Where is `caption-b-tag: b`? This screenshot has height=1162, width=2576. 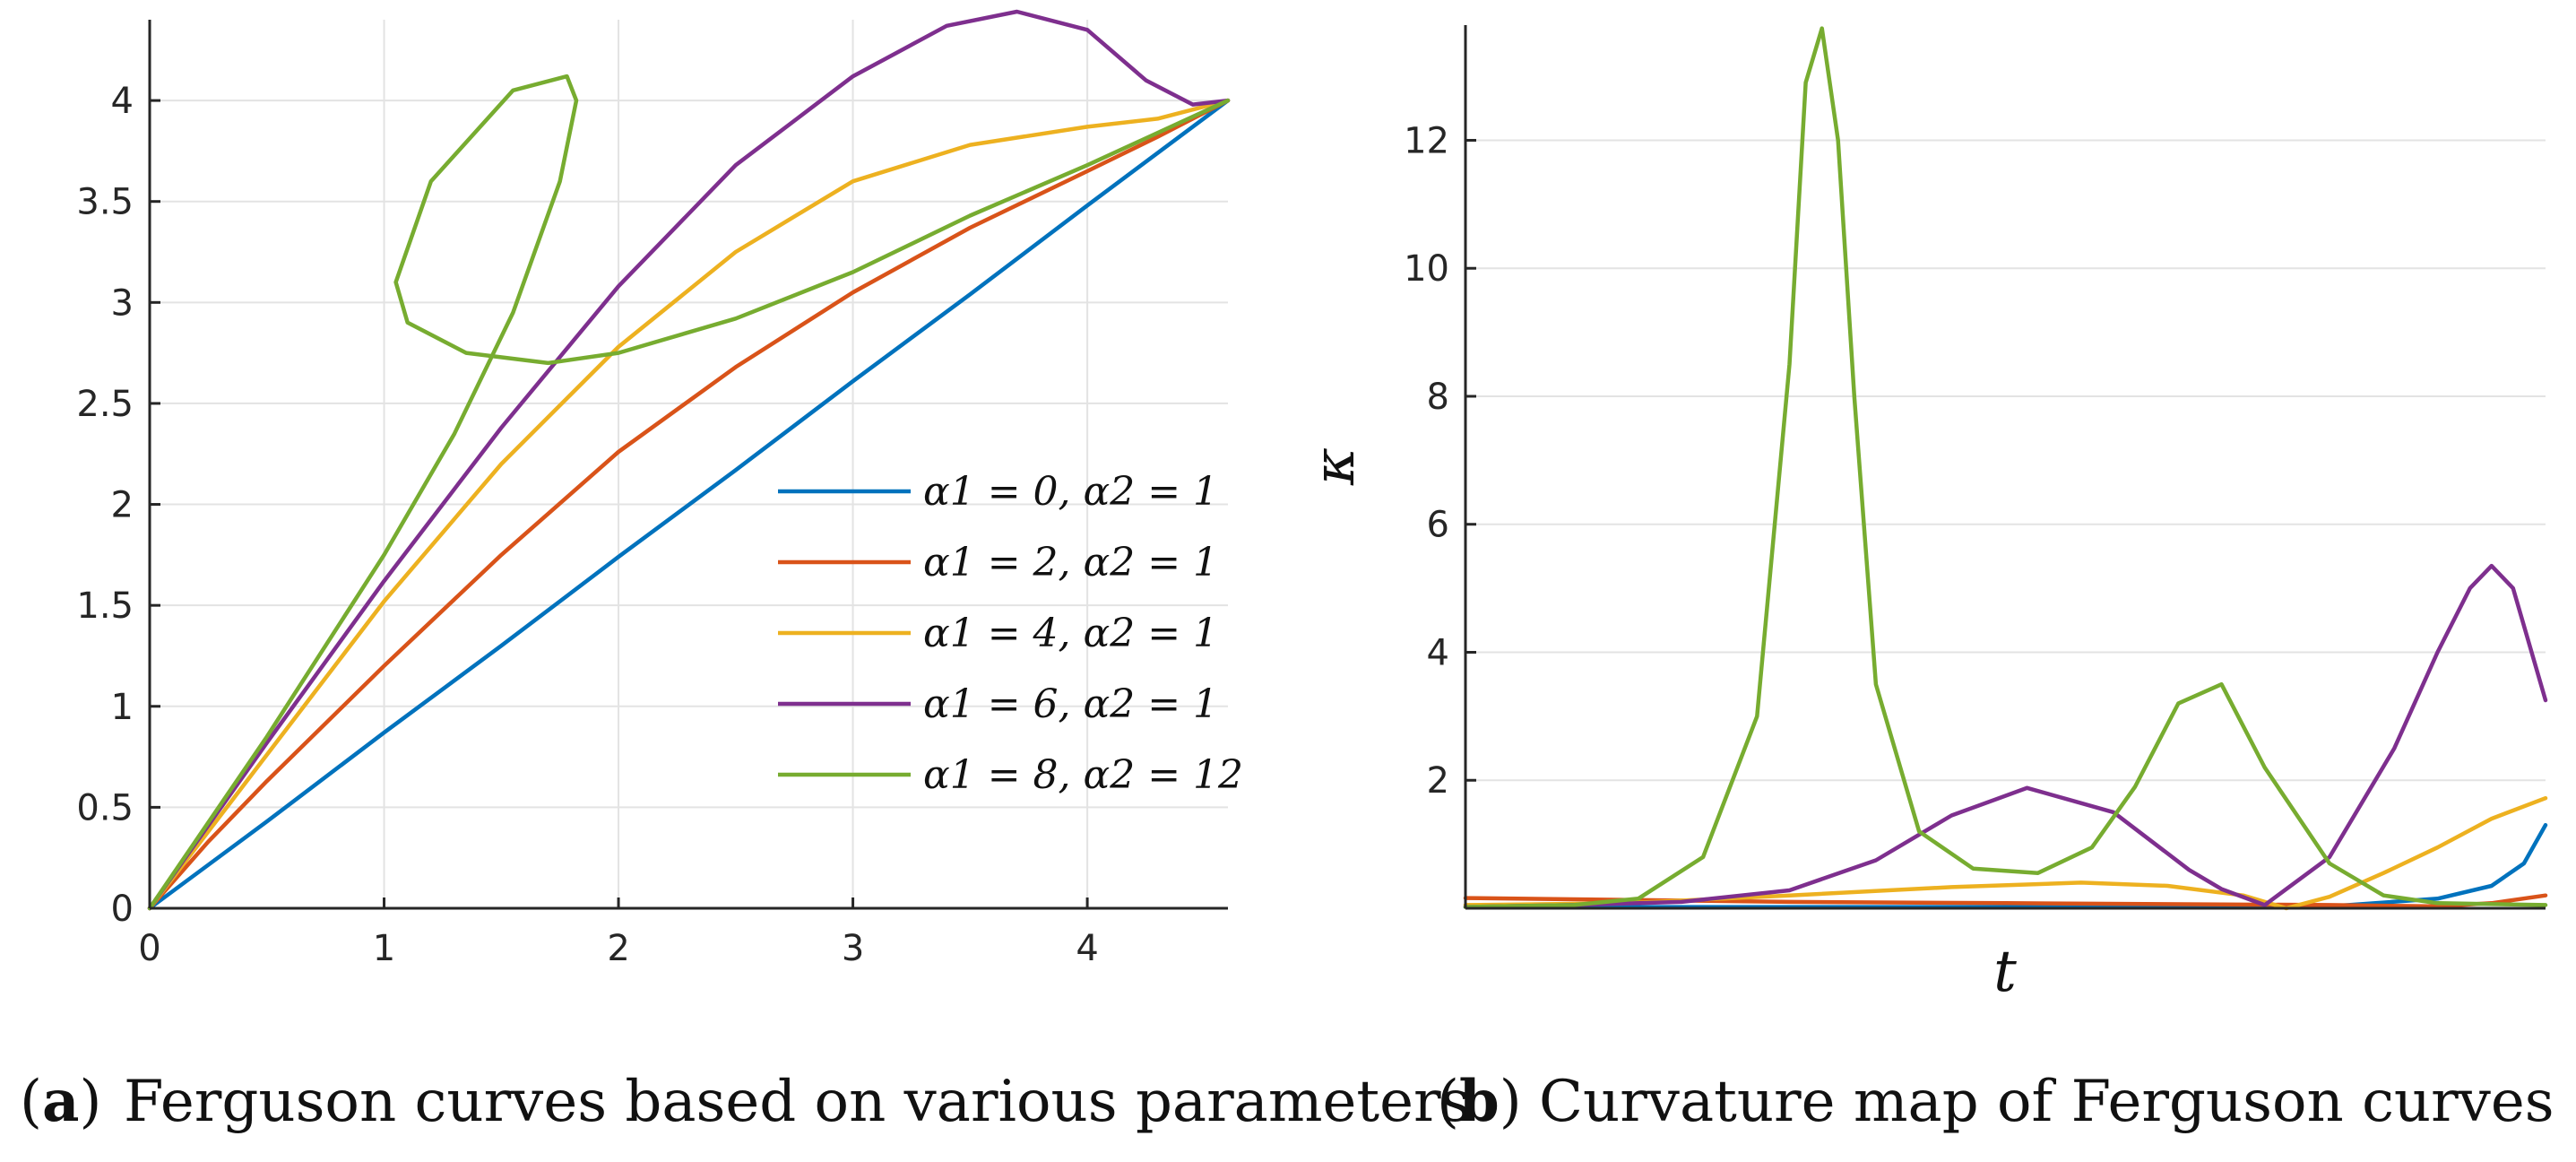
caption-b-tag: b is located at coordinates (1479, 1101).